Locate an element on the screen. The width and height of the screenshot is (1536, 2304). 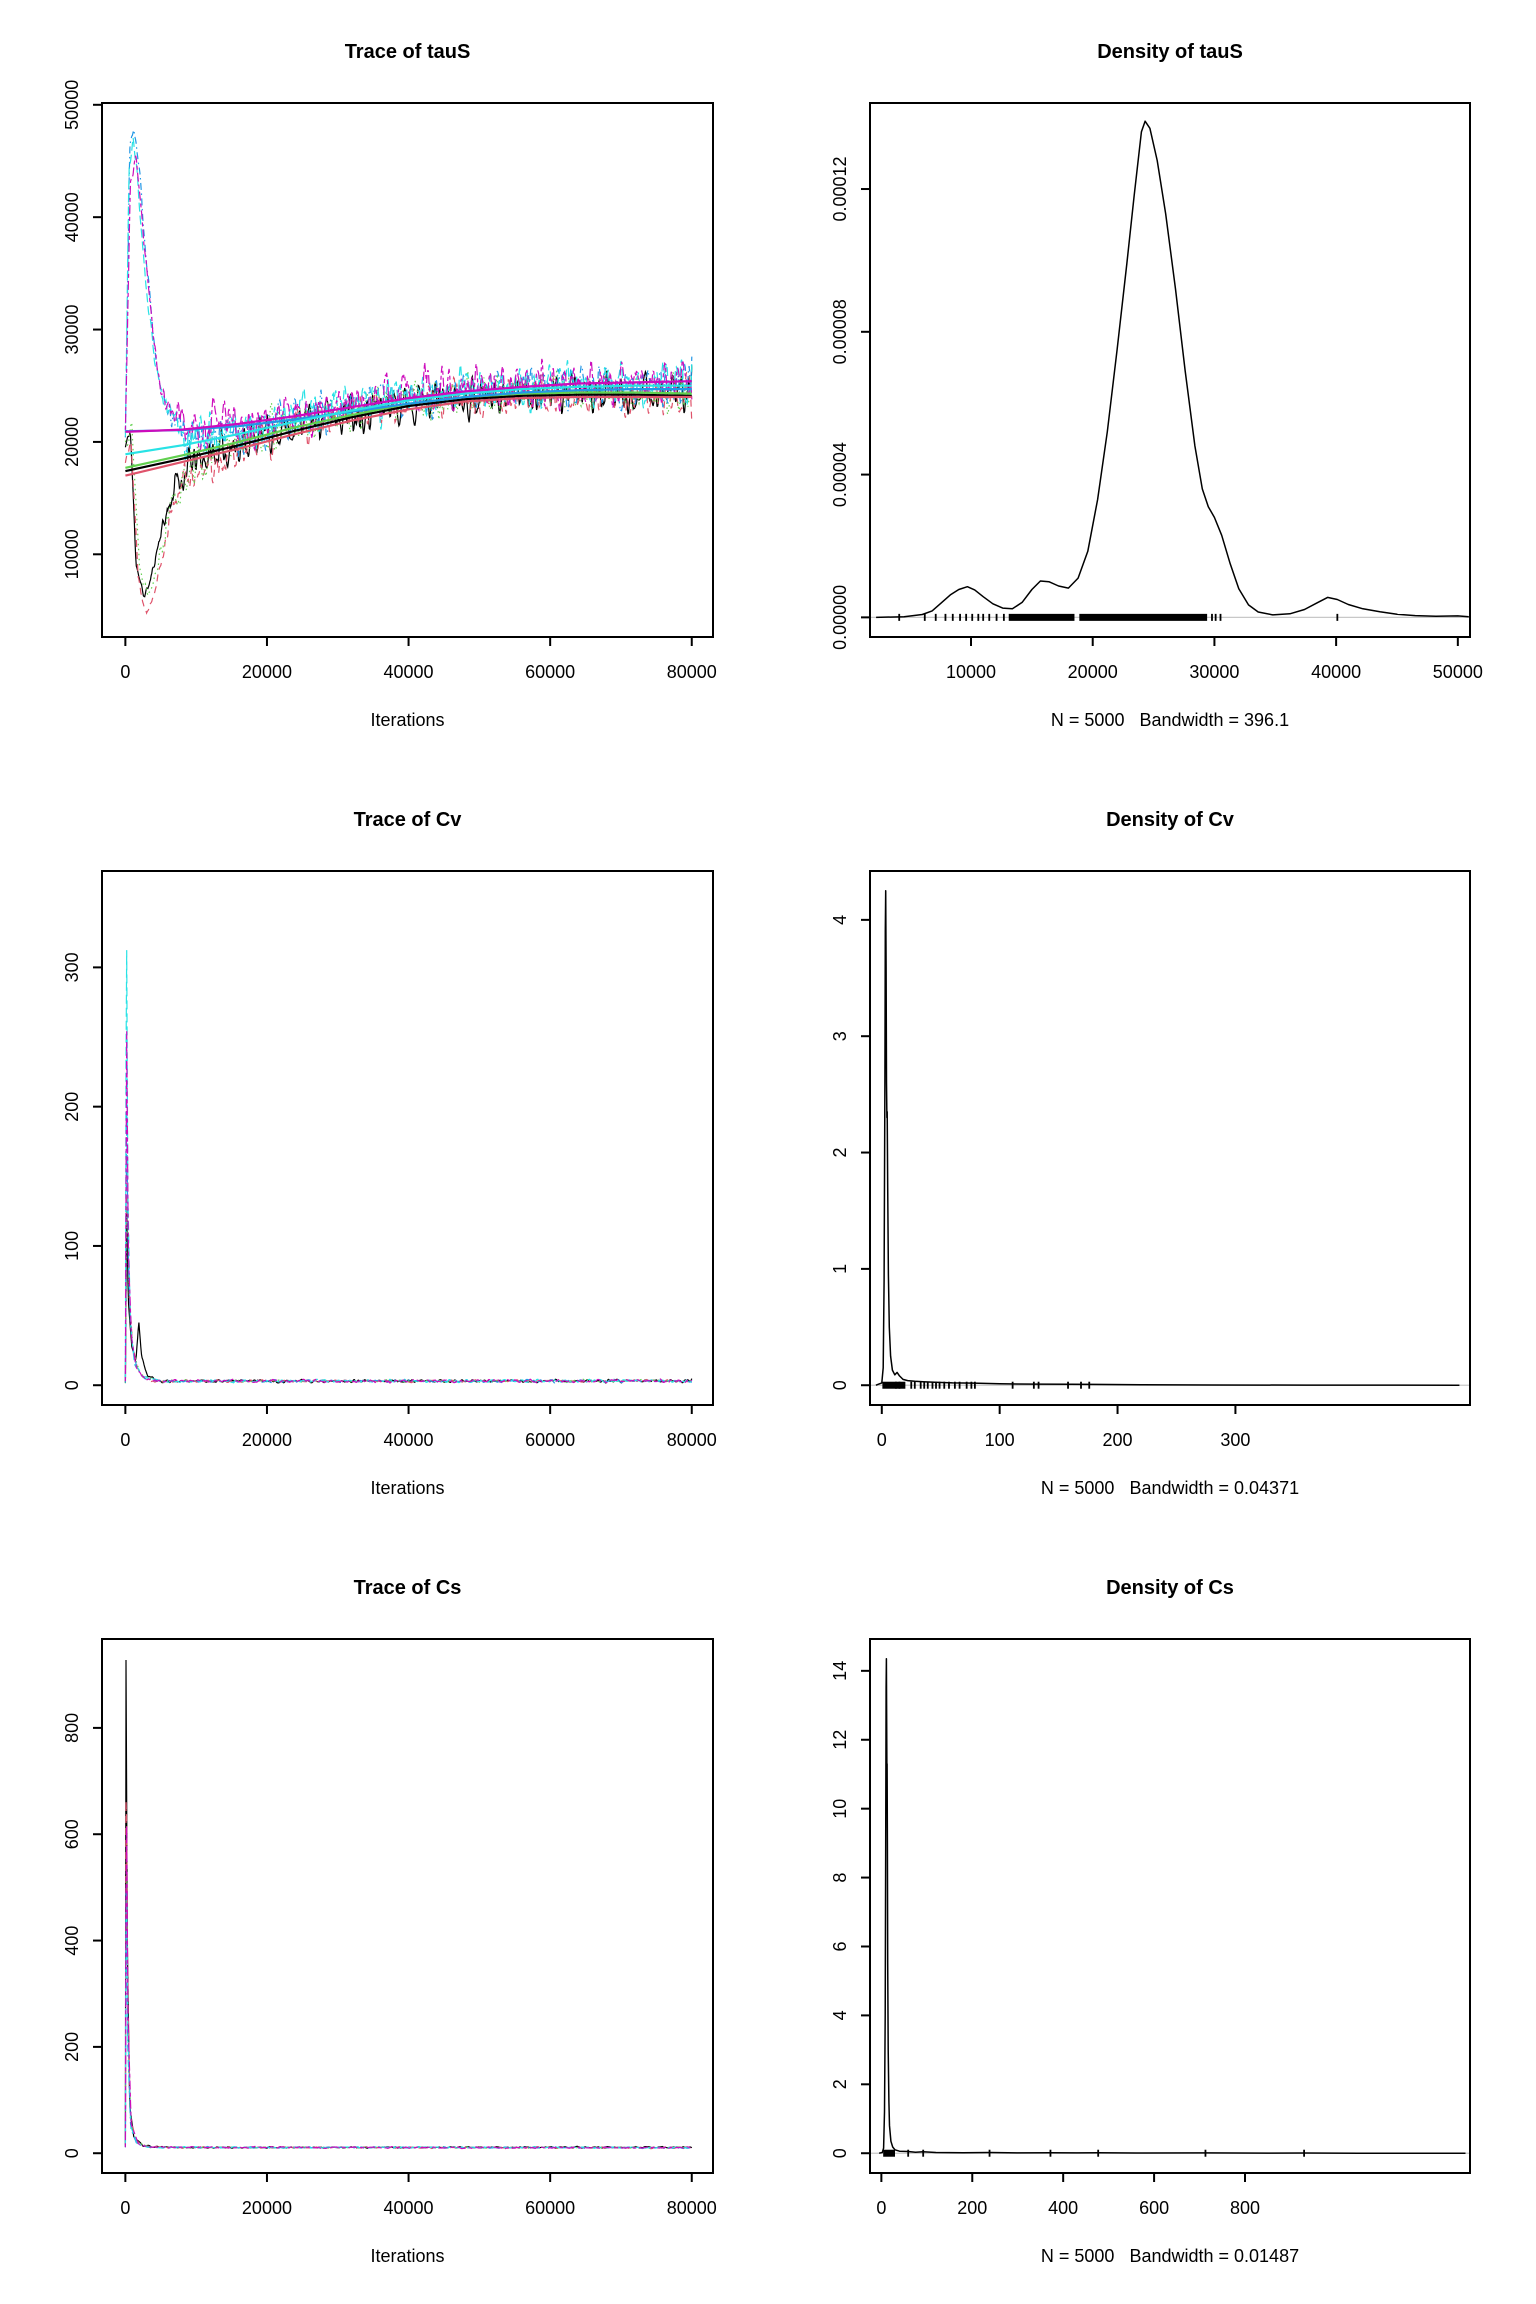
y-axis: 0 100 200 300 is located at coordinates (82, 1171).